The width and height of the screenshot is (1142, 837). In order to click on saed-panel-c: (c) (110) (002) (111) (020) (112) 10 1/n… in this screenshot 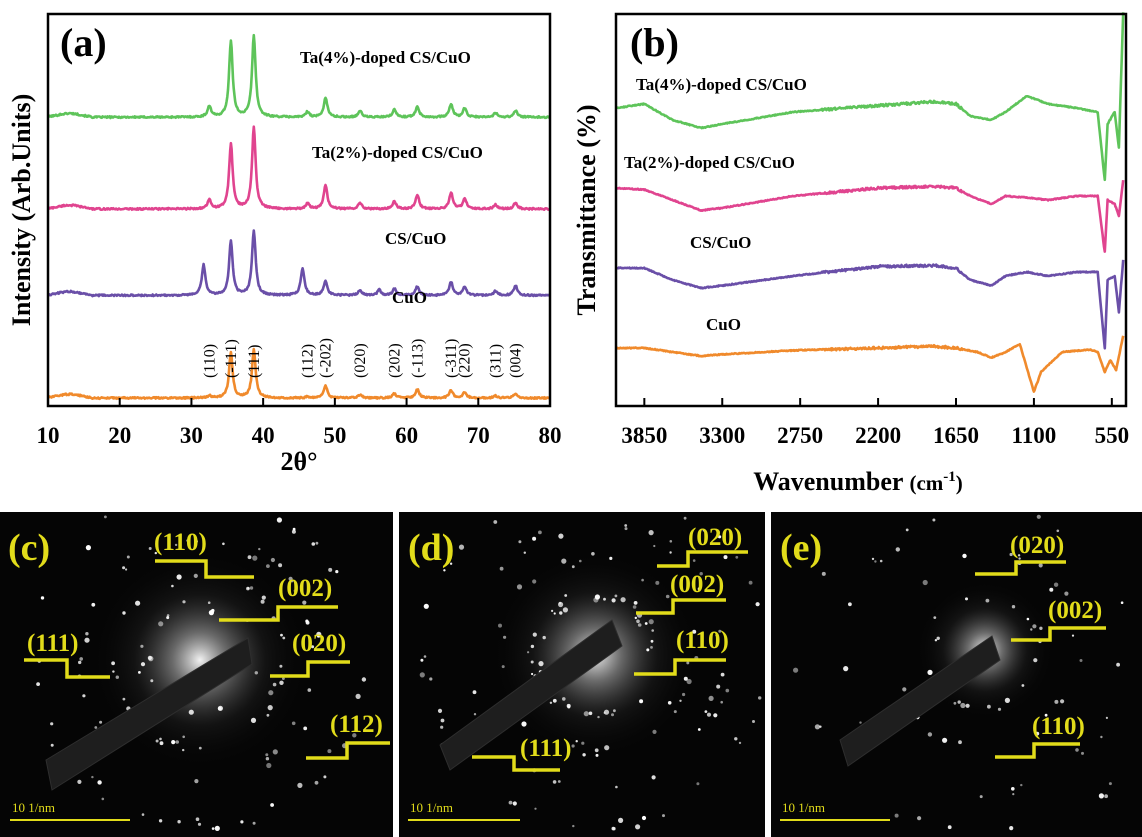, I will do `click(196, 674)`.